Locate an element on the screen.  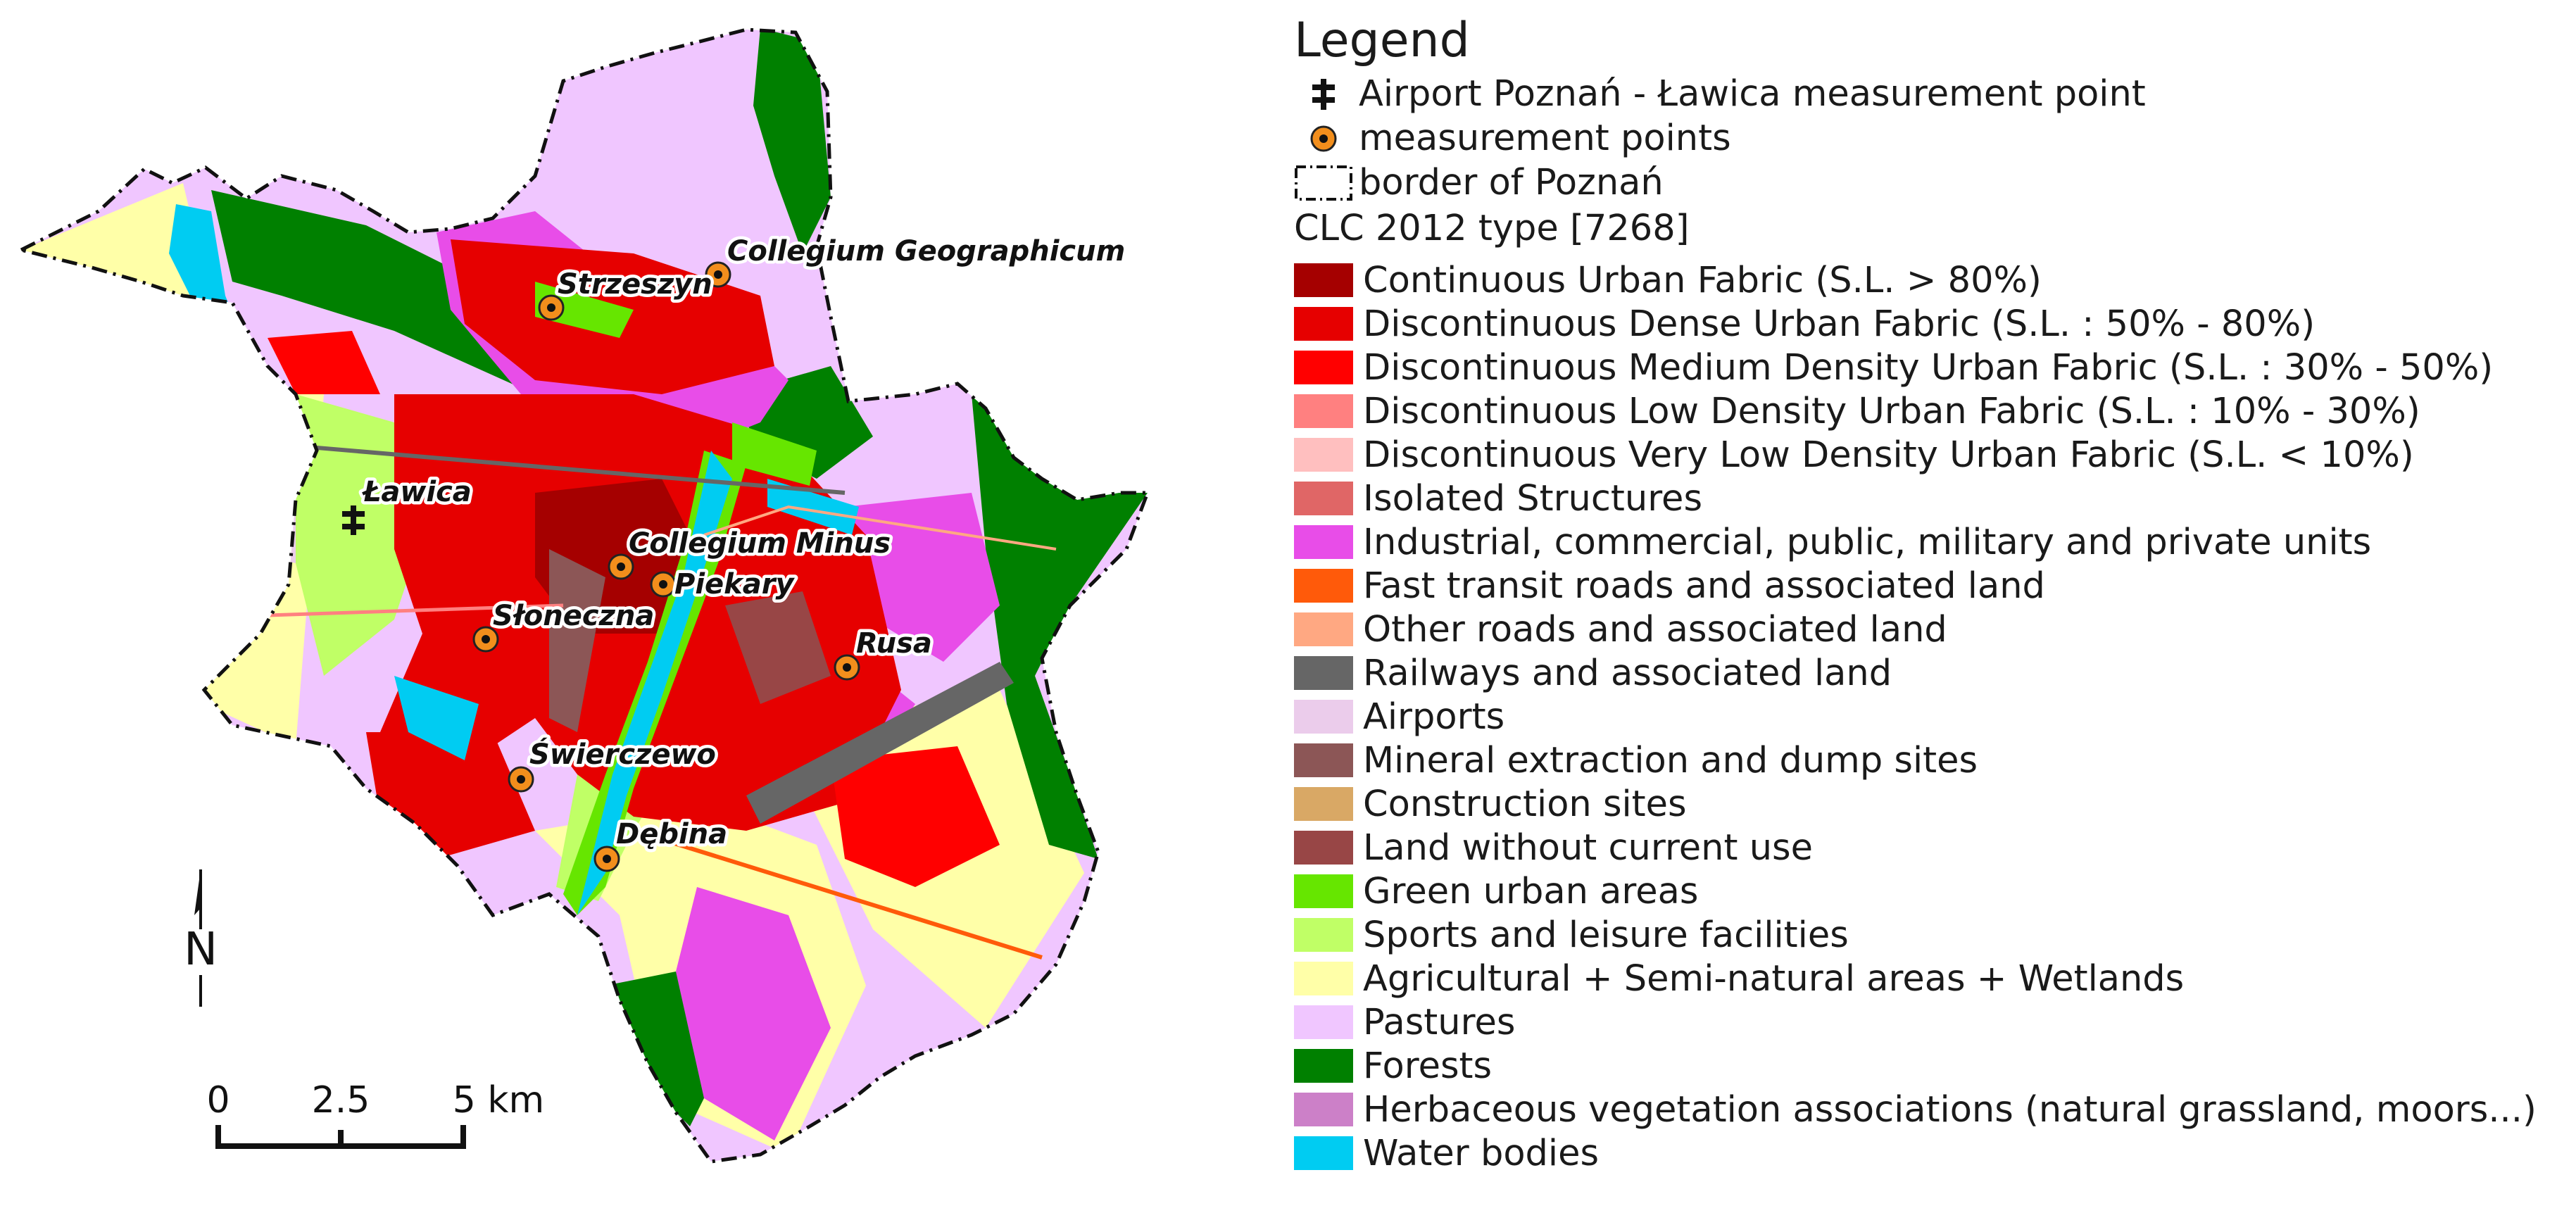
legend-item-label: Pastures is located at coordinates (1439, 1022).